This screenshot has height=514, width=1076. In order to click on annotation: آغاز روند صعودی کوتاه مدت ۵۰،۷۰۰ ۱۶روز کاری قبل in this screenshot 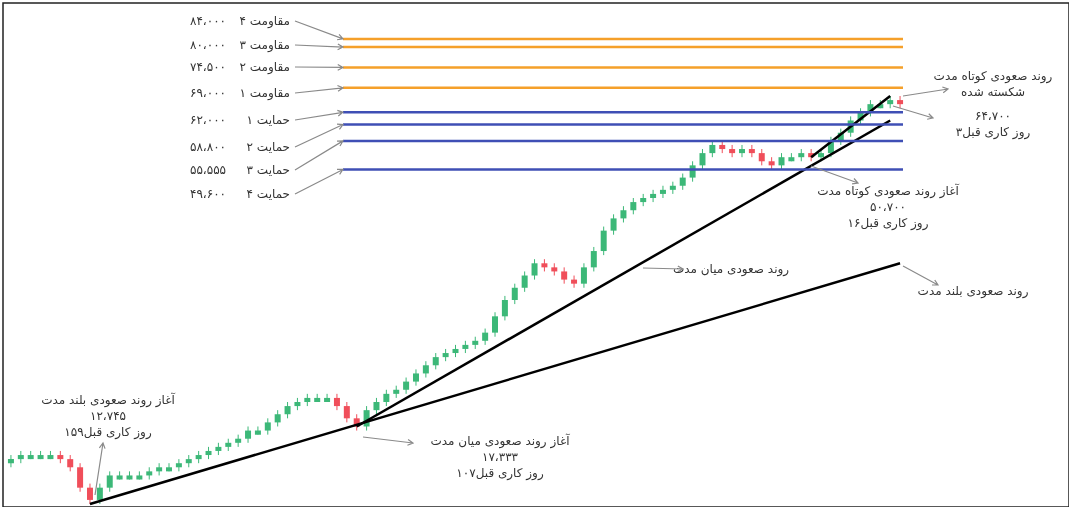, I will do `click(888, 207)`.